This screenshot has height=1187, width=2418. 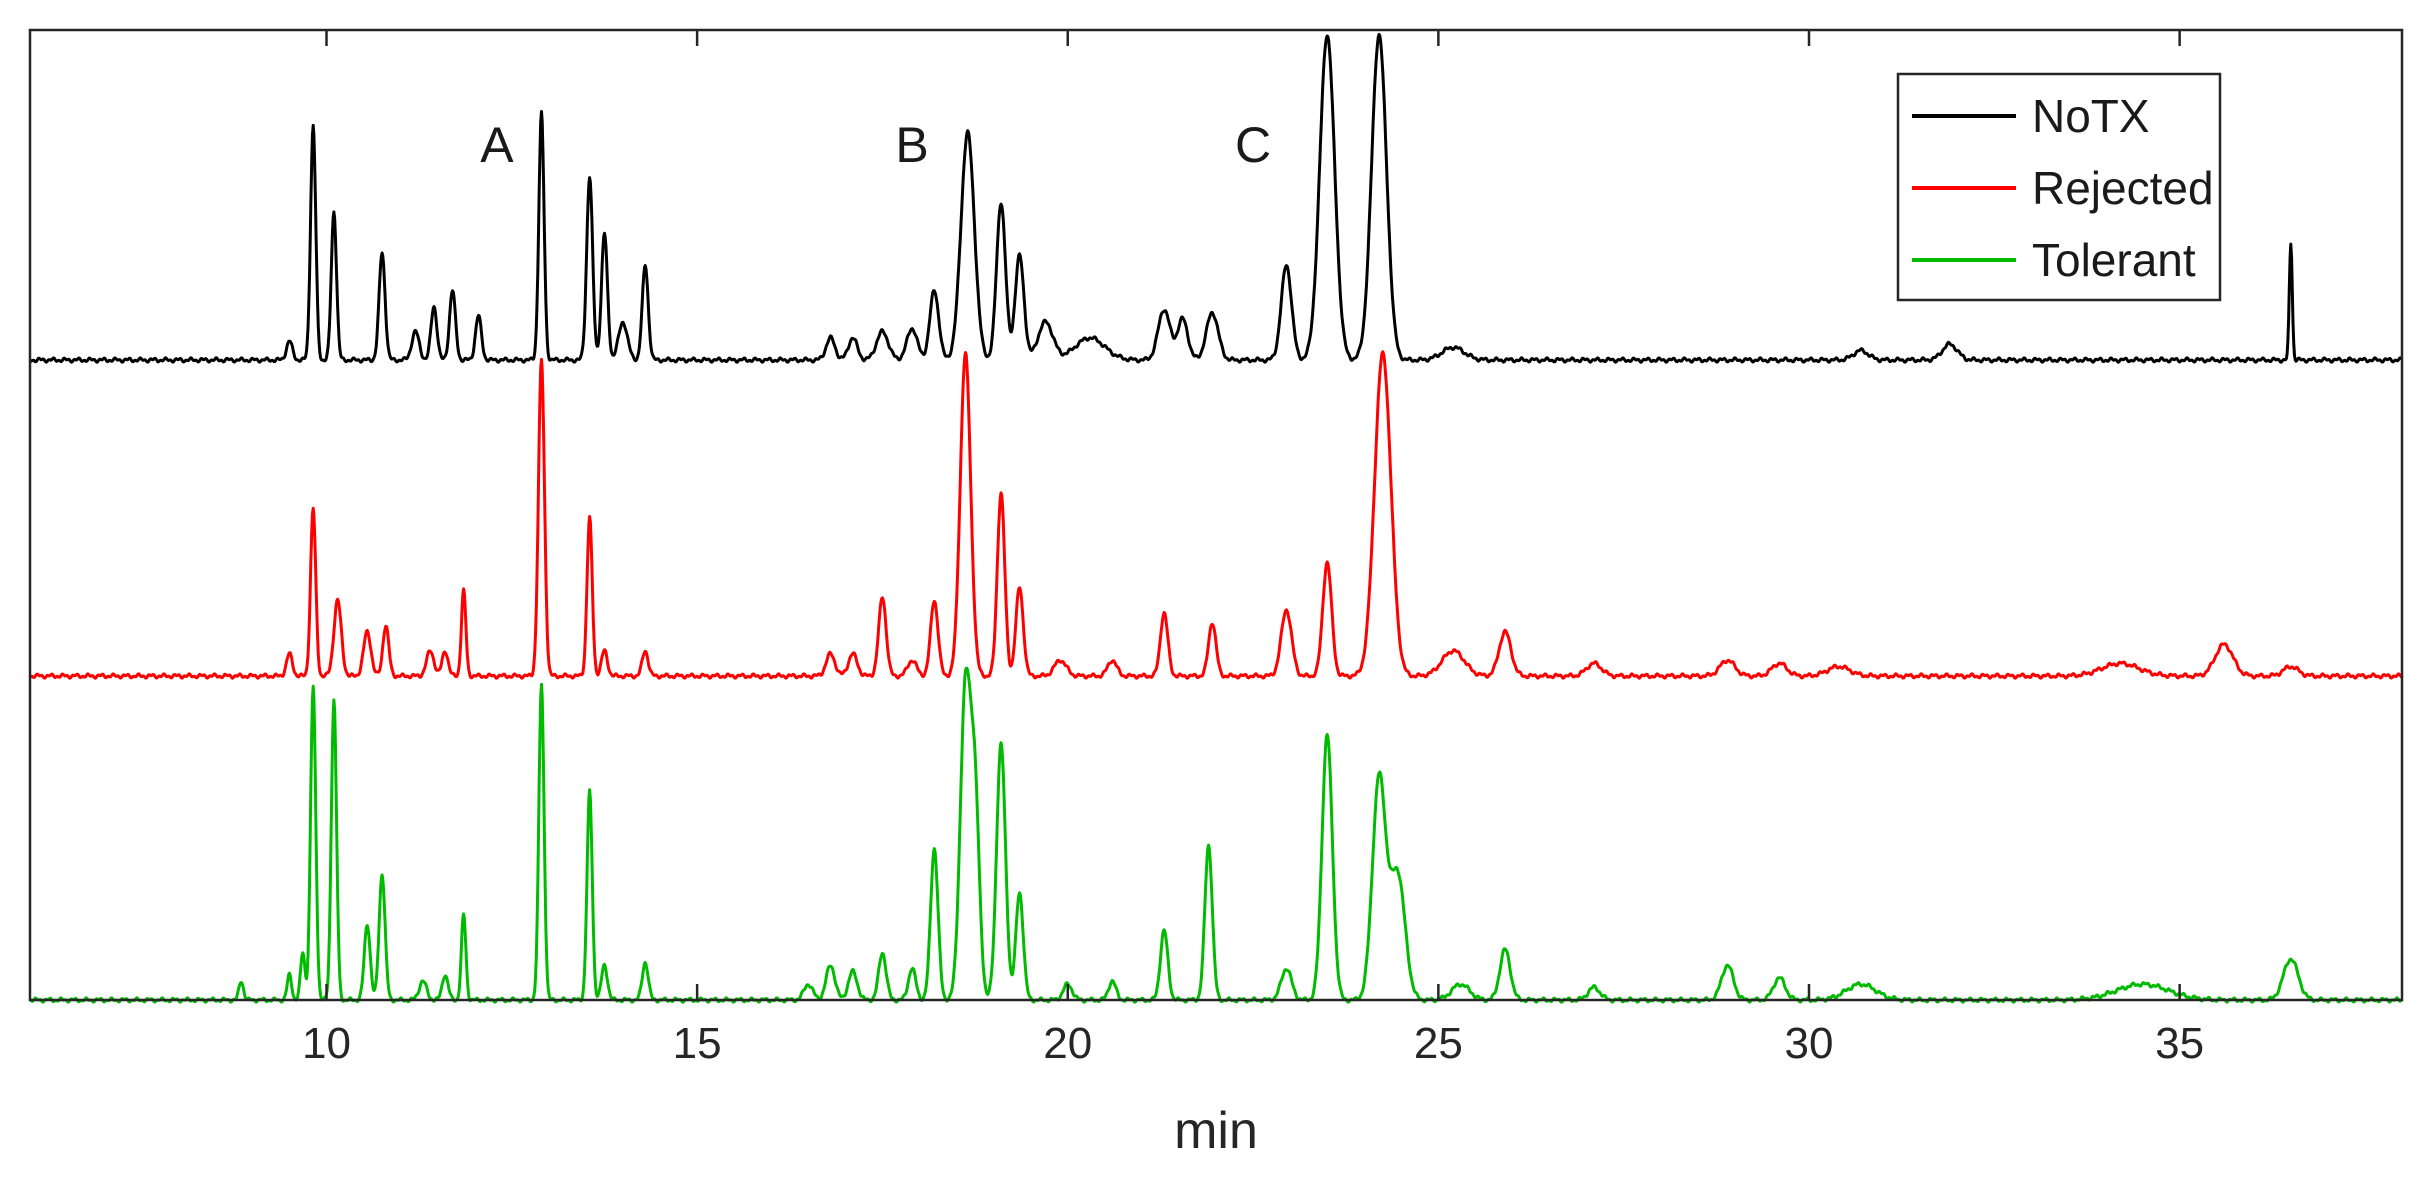 What do you see at coordinates (1809, 1043) in the screenshot?
I see `x-tick-label: 30` at bounding box center [1809, 1043].